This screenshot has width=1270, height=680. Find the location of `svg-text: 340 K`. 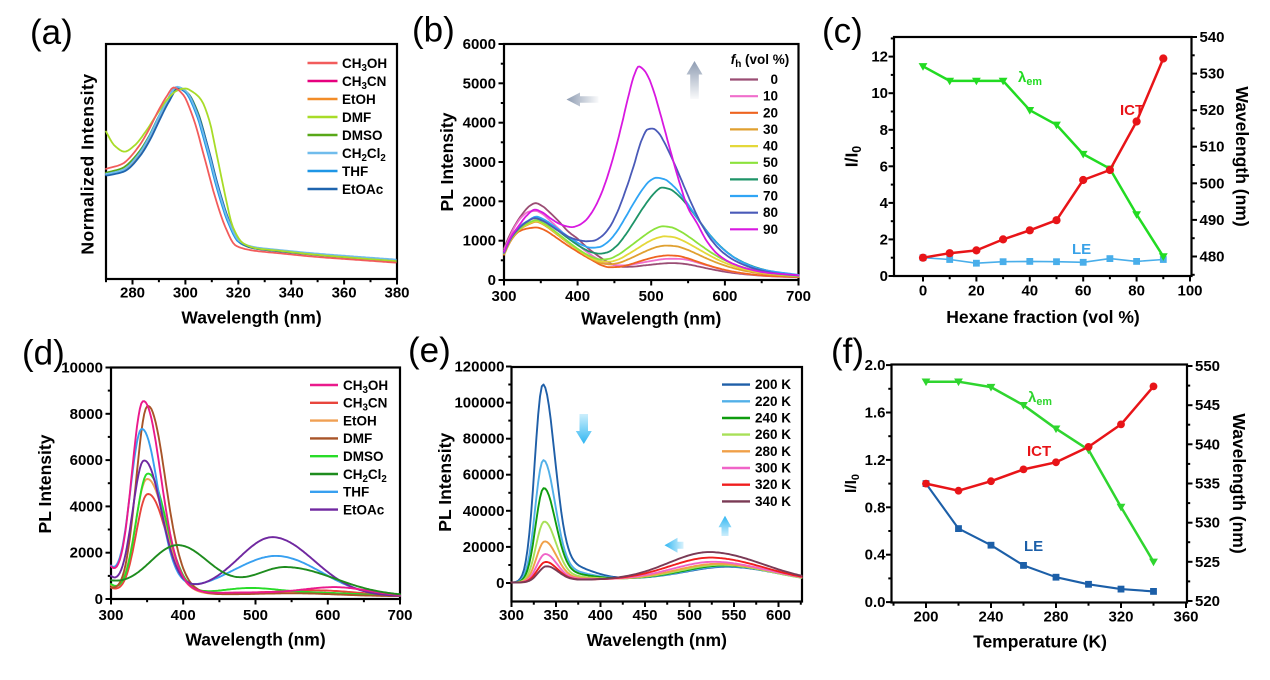

svg-text: 340 K is located at coordinates (773, 501).